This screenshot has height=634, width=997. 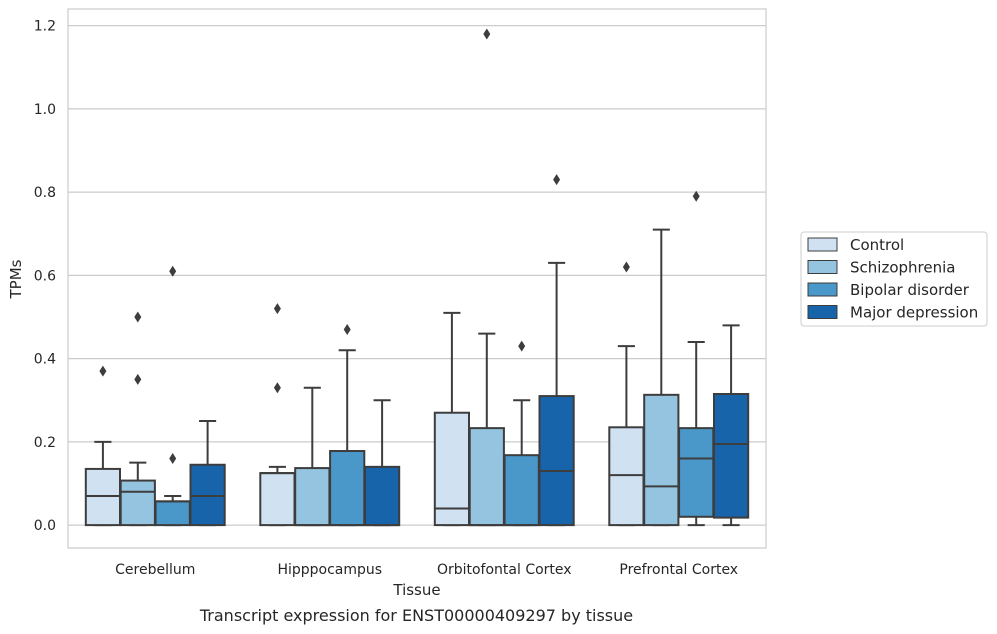 What do you see at coordinates (910, 290) in the screenshot?
I see `legend-label: Bipolar disorder` at bounding box center [910, 290].